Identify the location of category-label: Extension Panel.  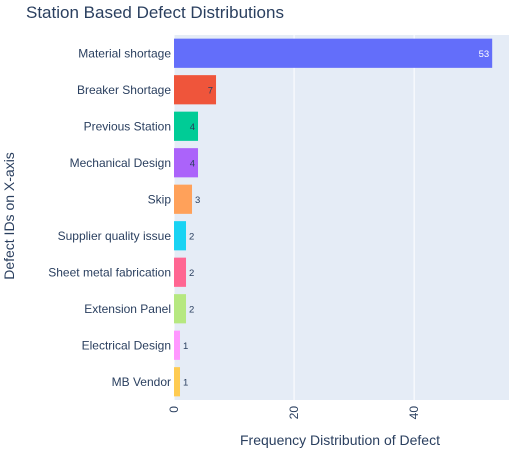
(127, 309).